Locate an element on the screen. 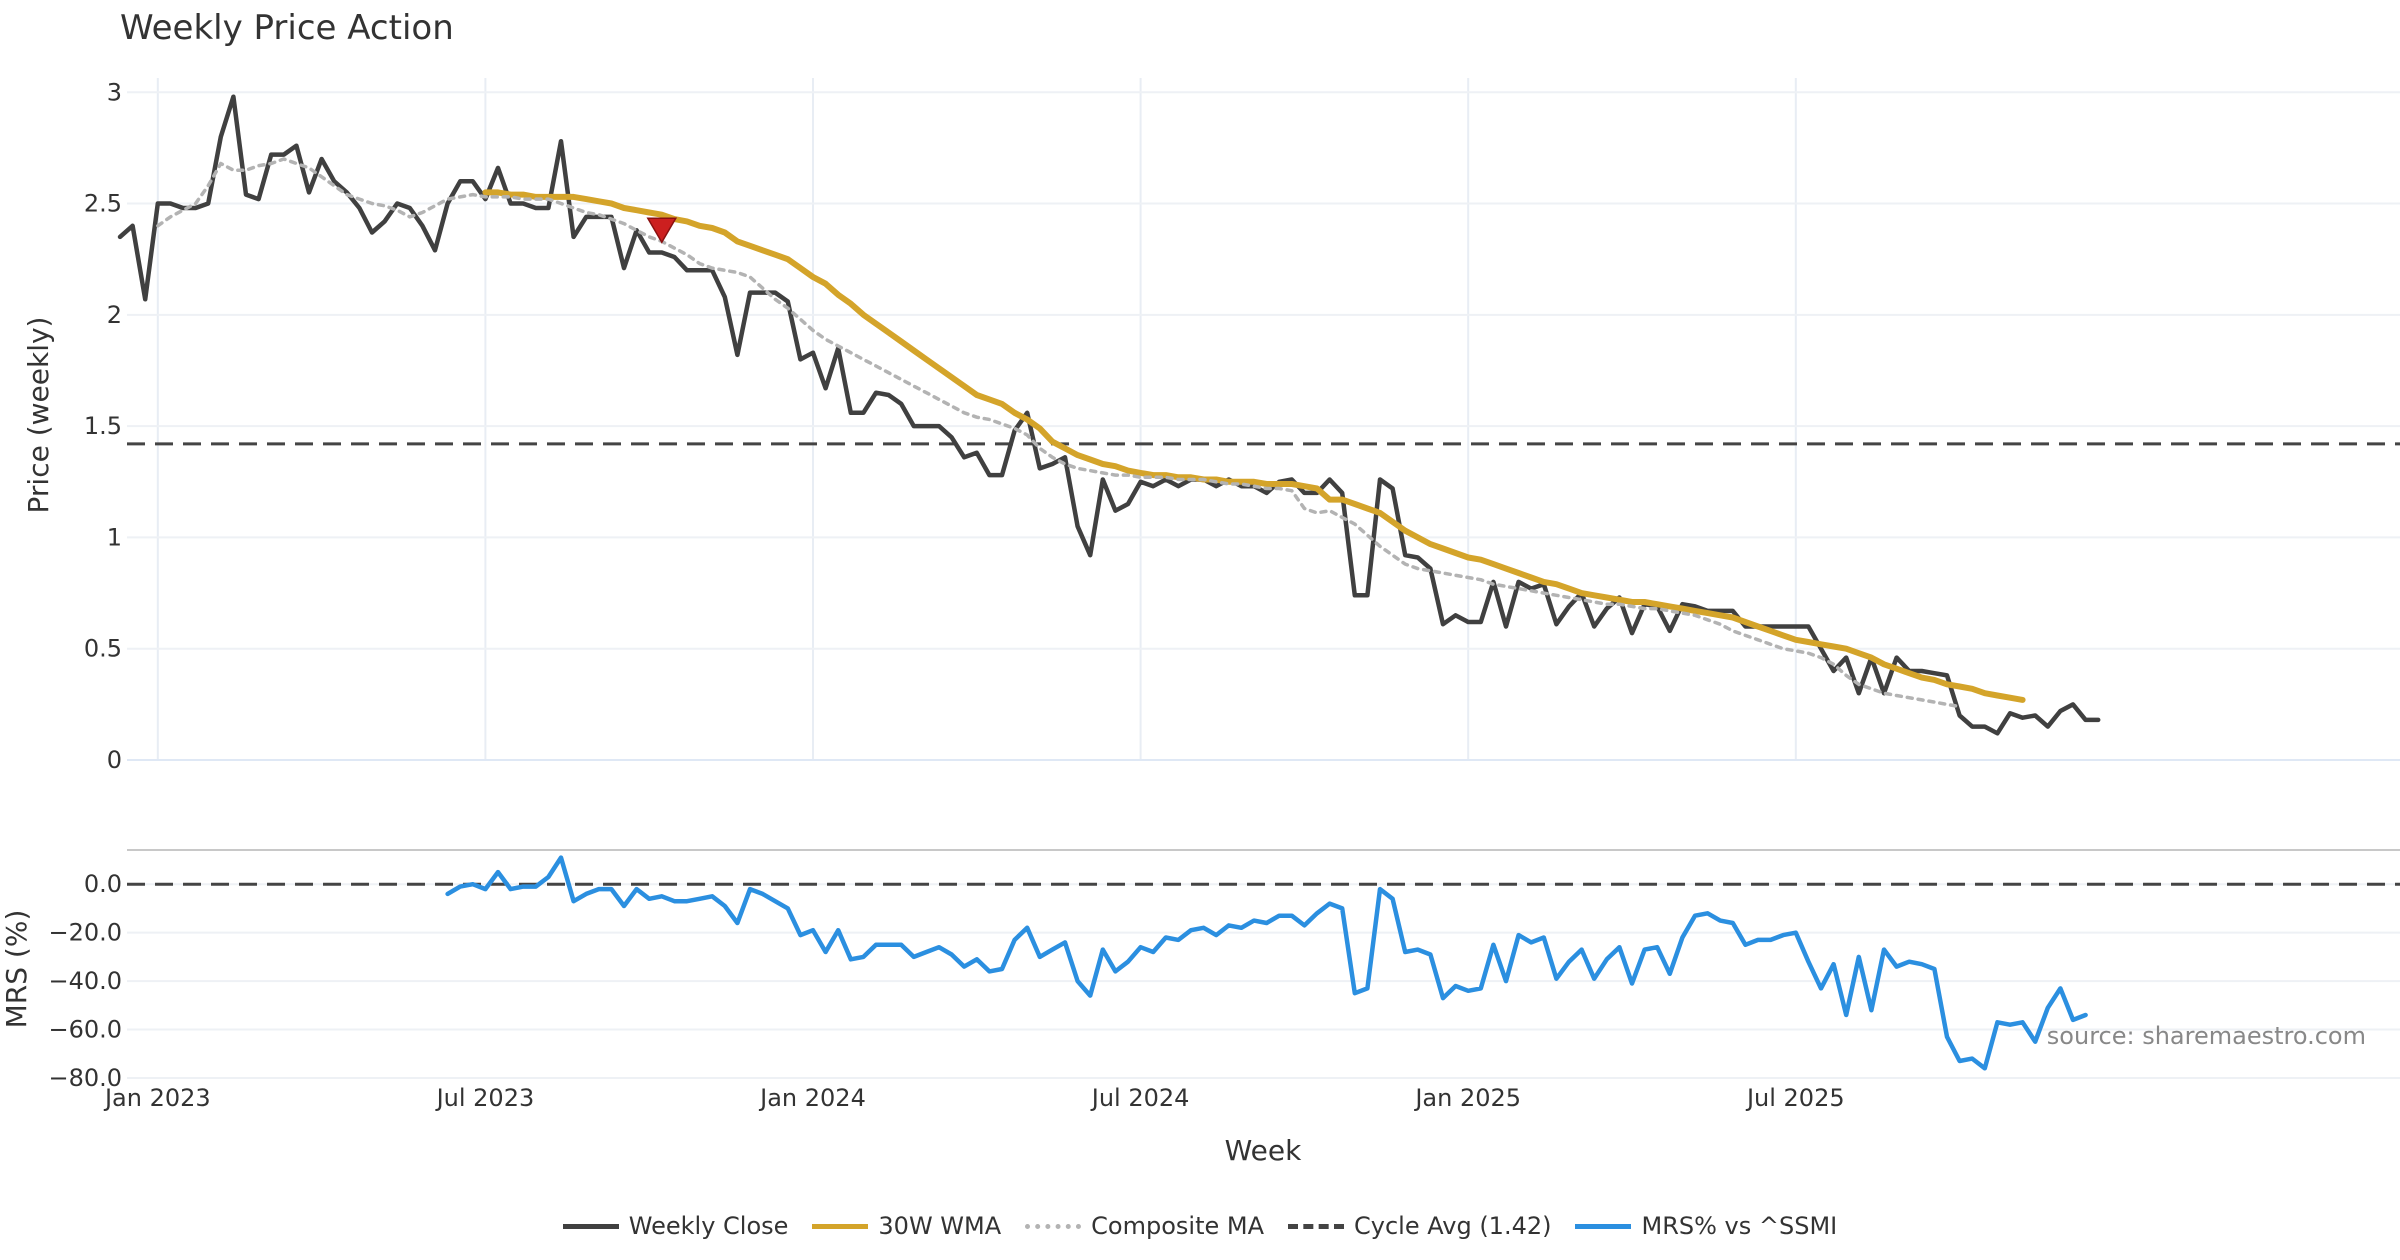 The width and height of the screenshot is (2400, 1260). legend-item: MRS% vs ^SSMI is located at coordinates (1706, 1226).